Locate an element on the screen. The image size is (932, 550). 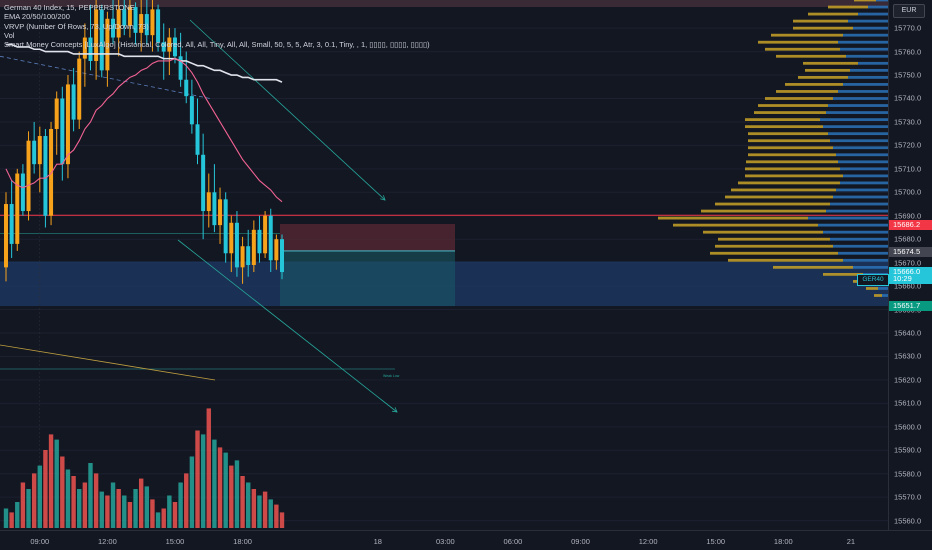
target-box is located at coordinates (367, 278).